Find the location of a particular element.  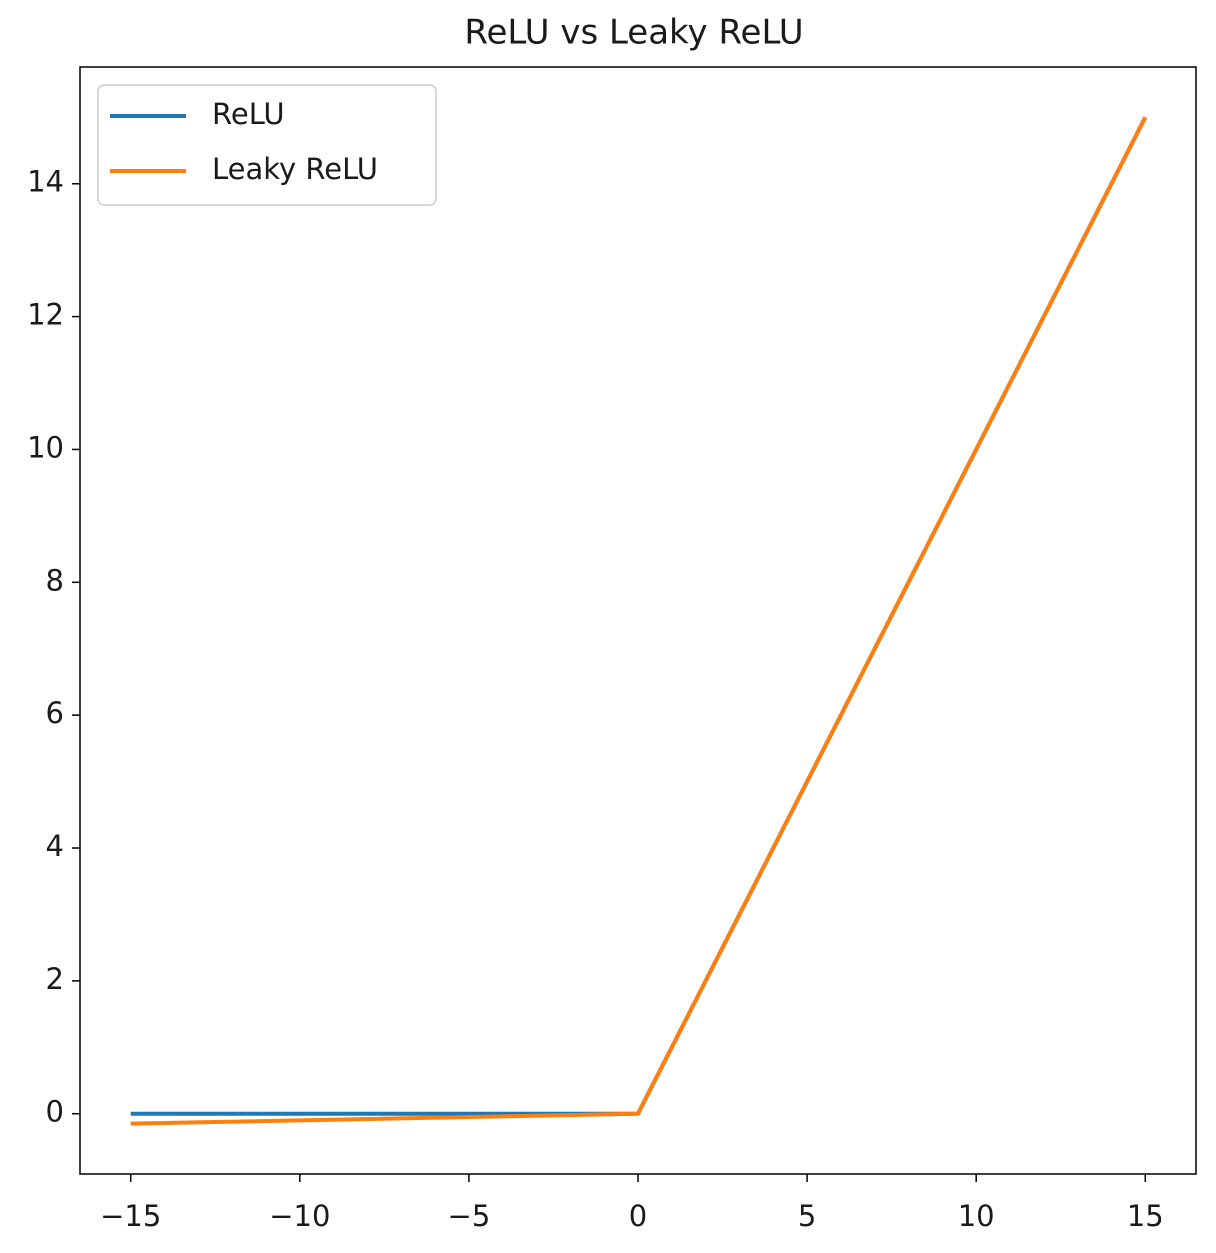

x-tick-label: −15 is located at coordinates (130, 1216).